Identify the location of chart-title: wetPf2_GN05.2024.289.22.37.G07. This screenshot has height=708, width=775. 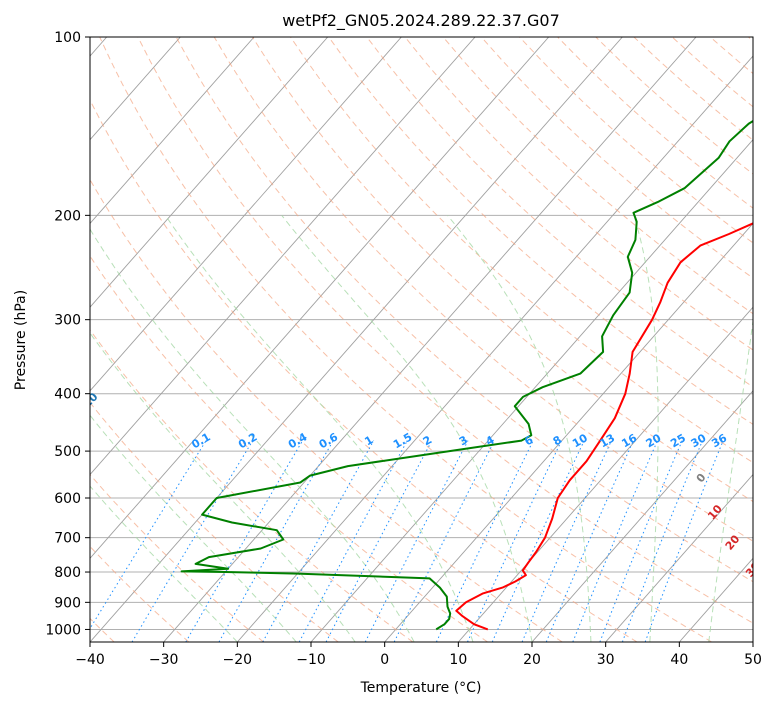
(421, 21).